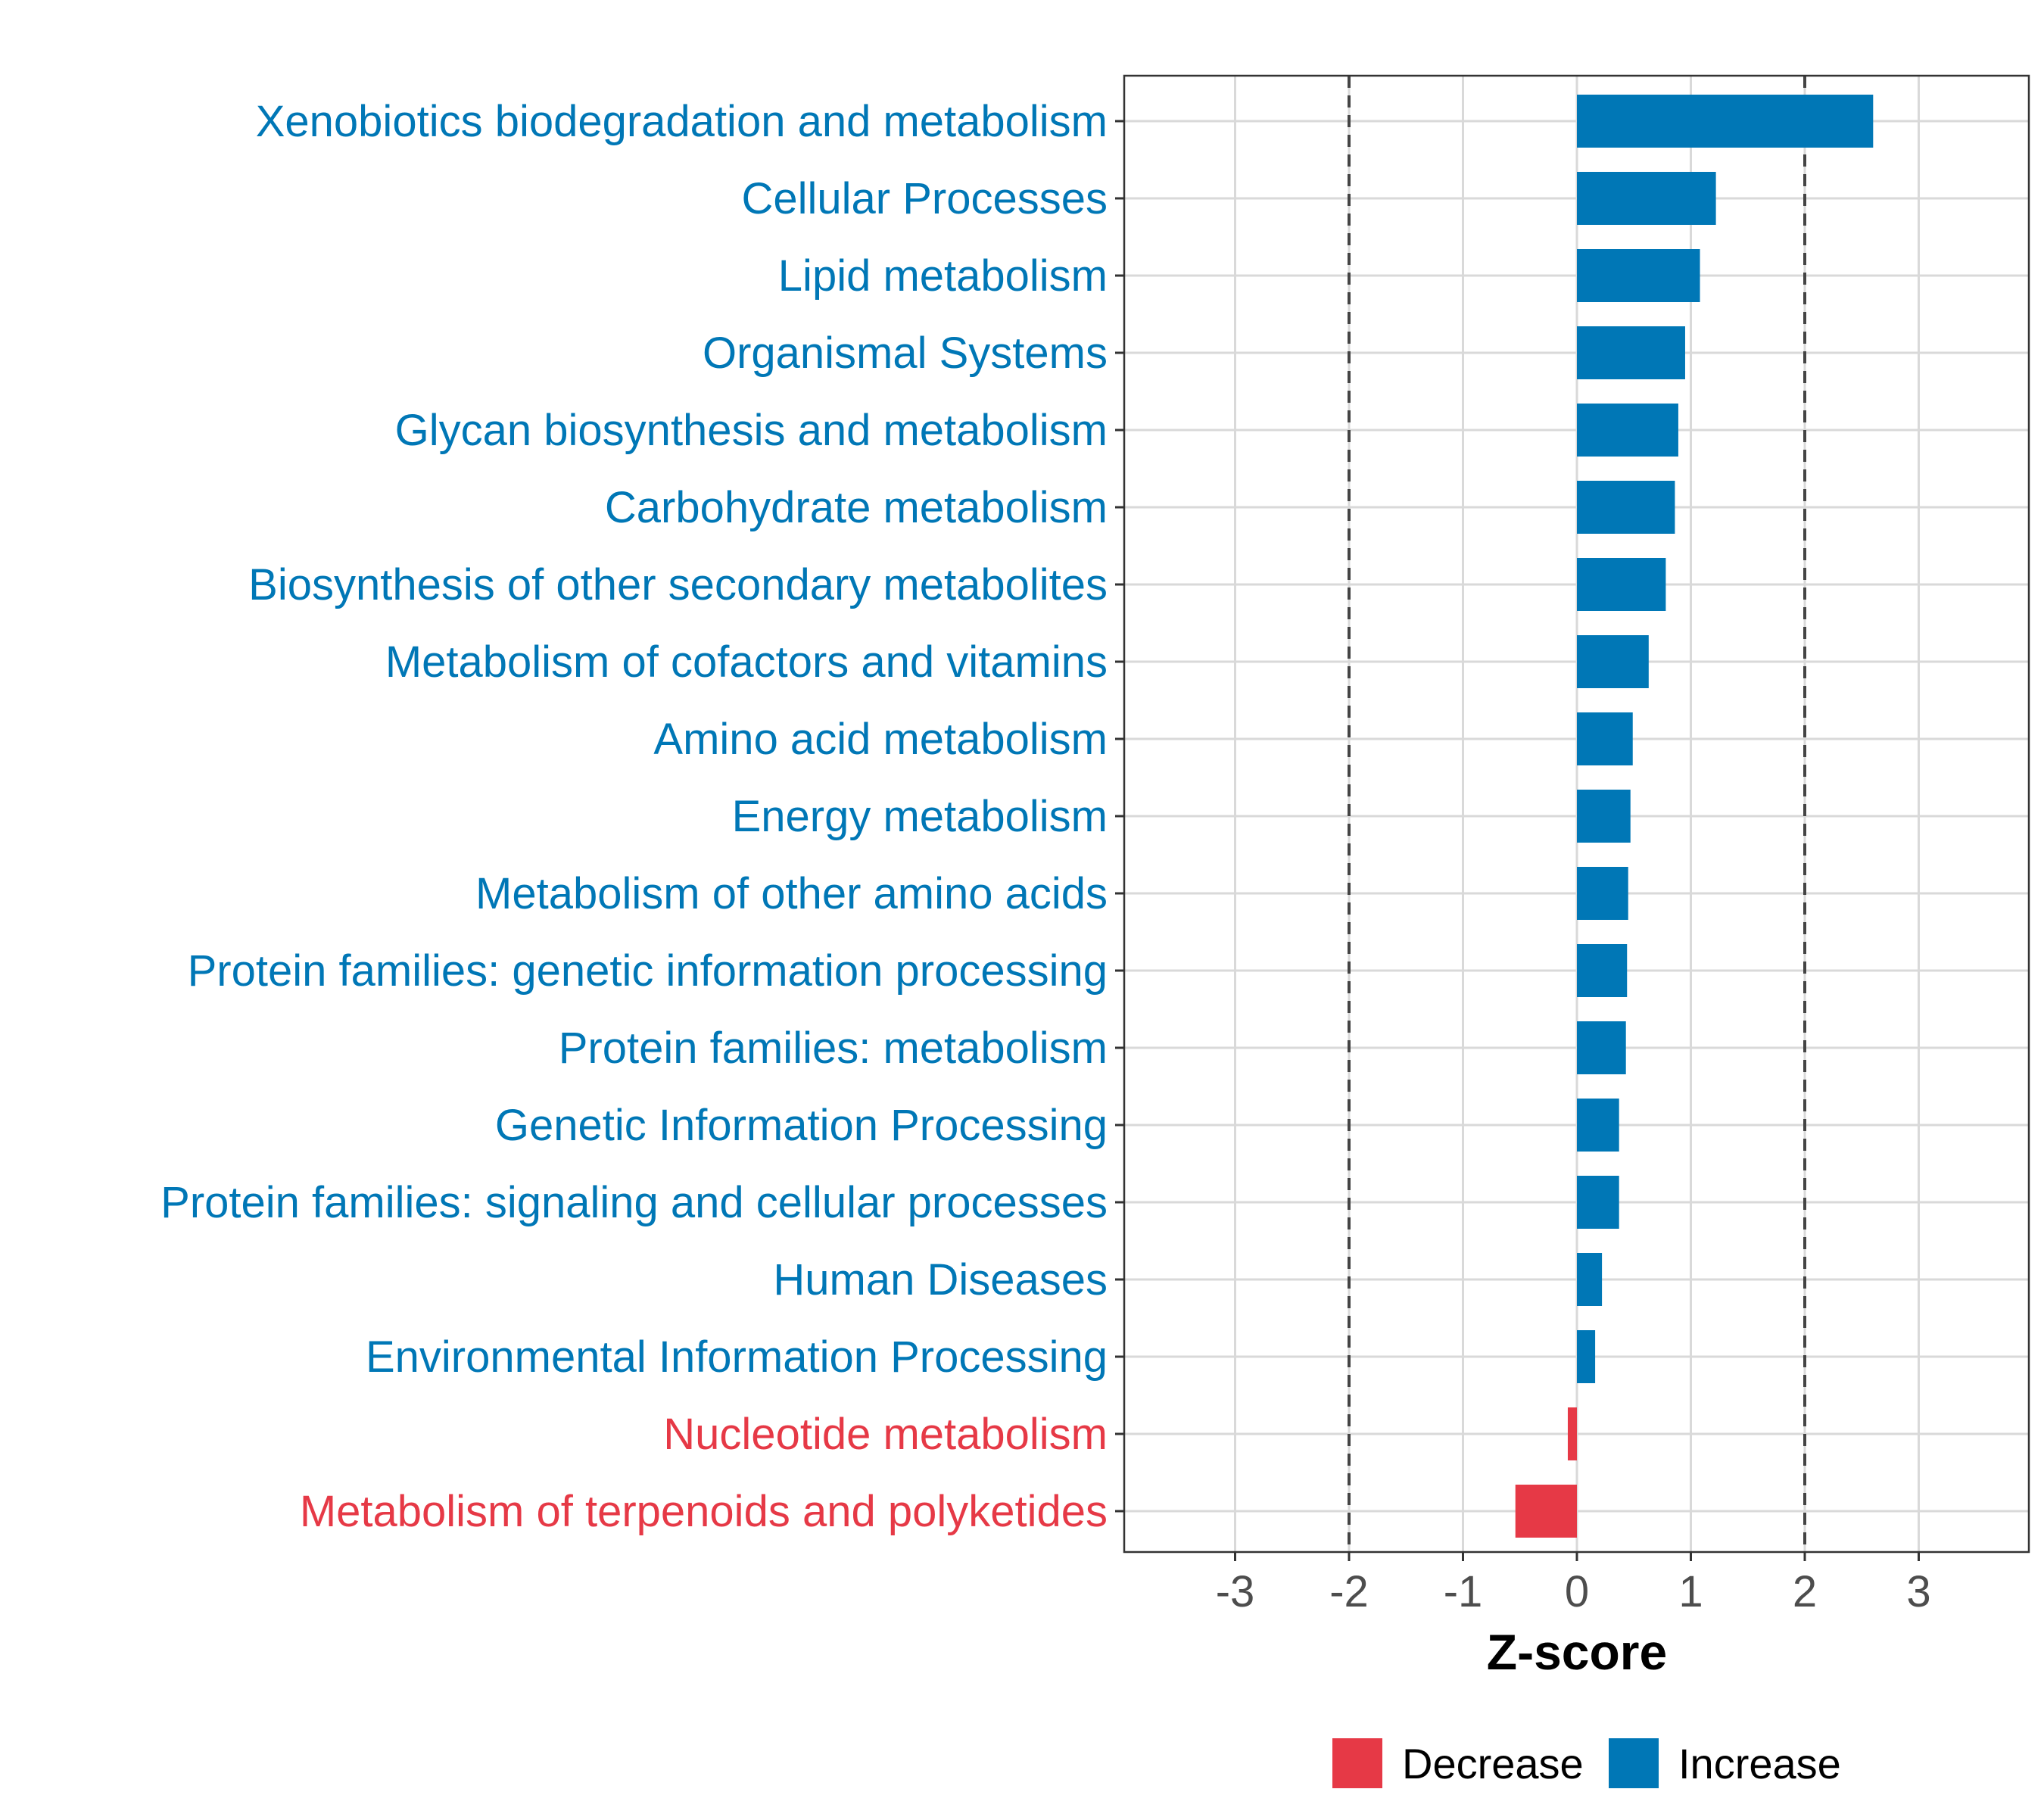 The height and width of the screenshot is (1817, 2044). Describe the element at coordinates (704, 1511) in the screenshot. I see `category-label: Metabolism of terpenoids and polyketides` at that location.